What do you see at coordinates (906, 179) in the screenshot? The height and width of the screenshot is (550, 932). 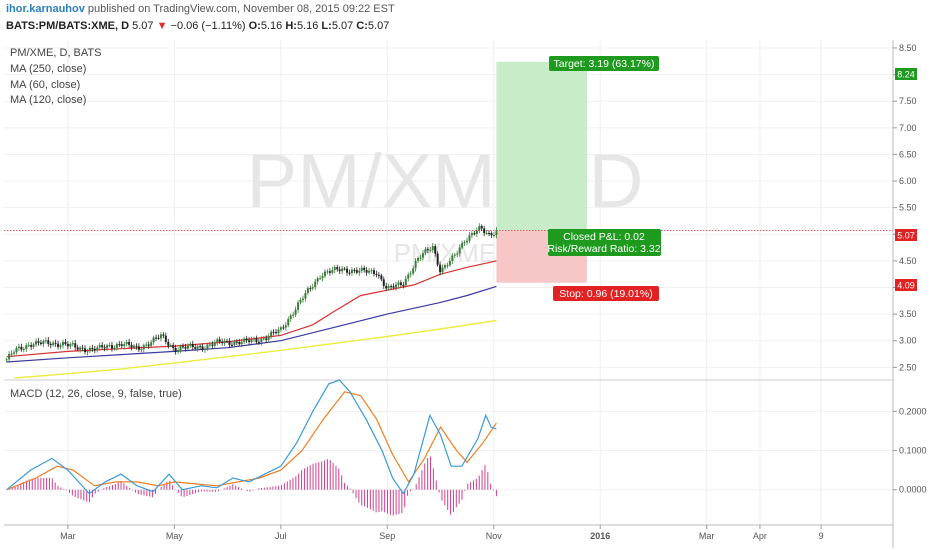 I see `price-tags: 8.24 5.07 4.09` at bounding box center [906, 179].